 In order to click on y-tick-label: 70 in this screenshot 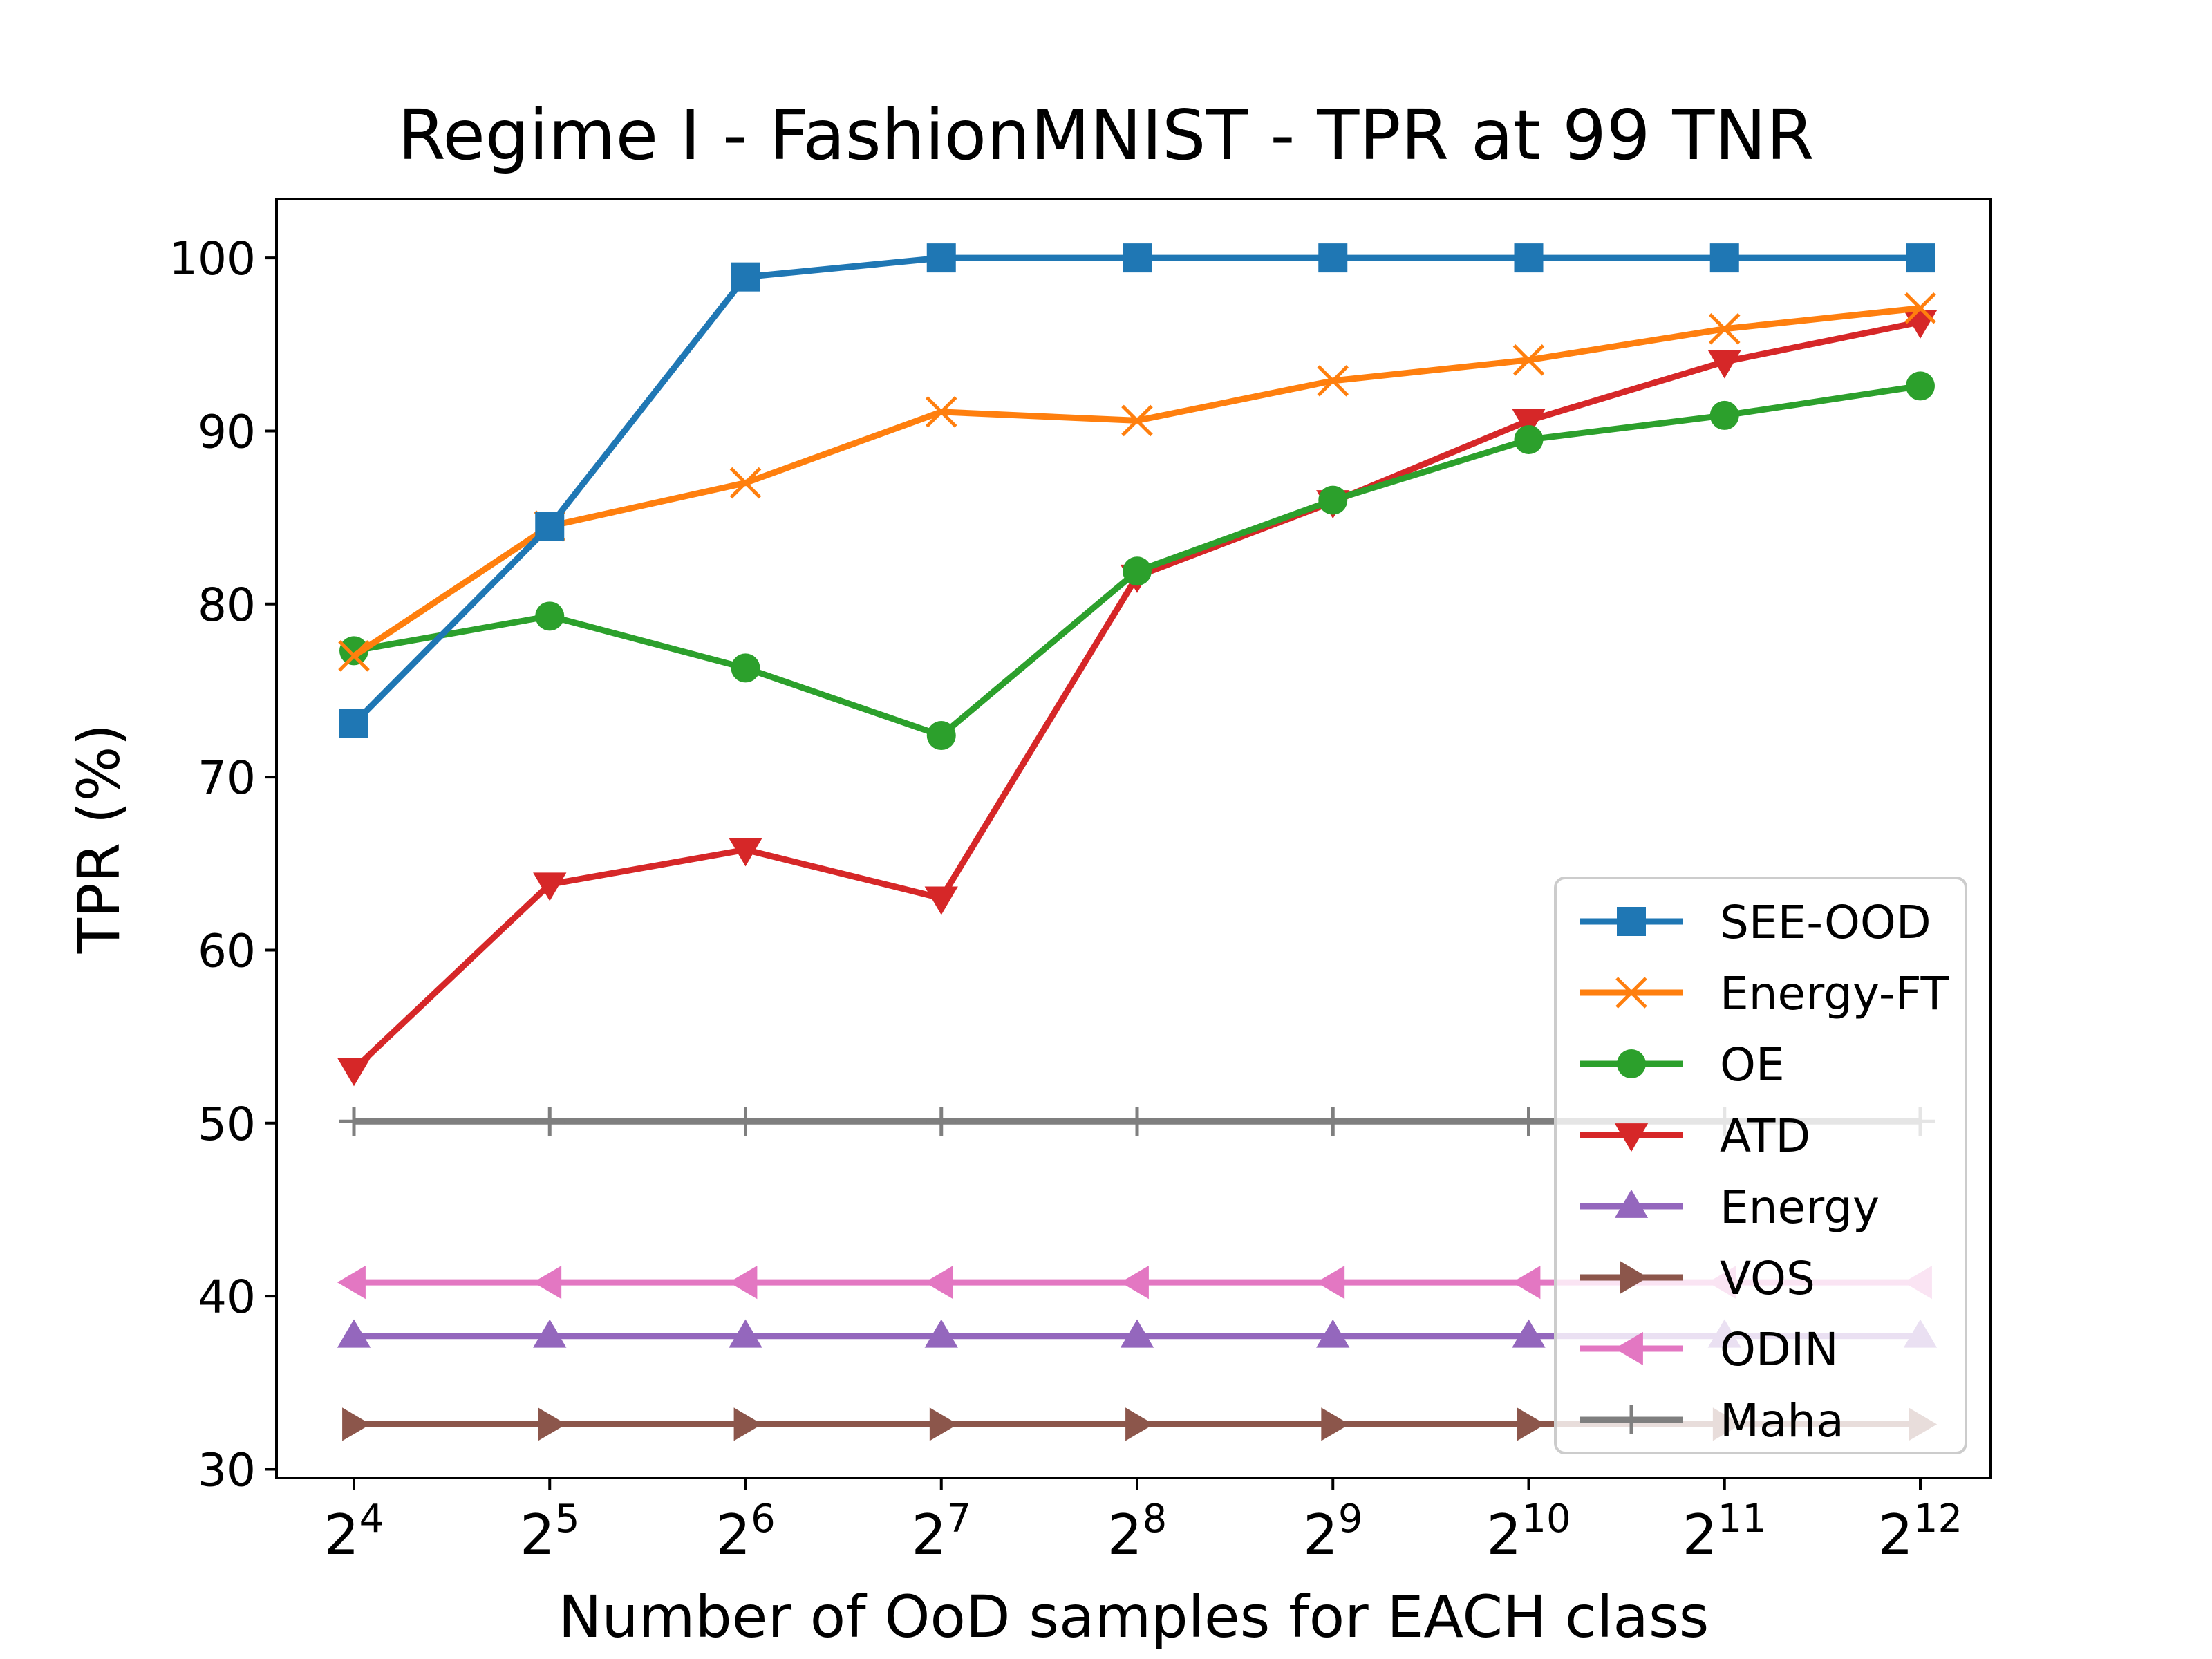, I will do `click(227, 778)`.